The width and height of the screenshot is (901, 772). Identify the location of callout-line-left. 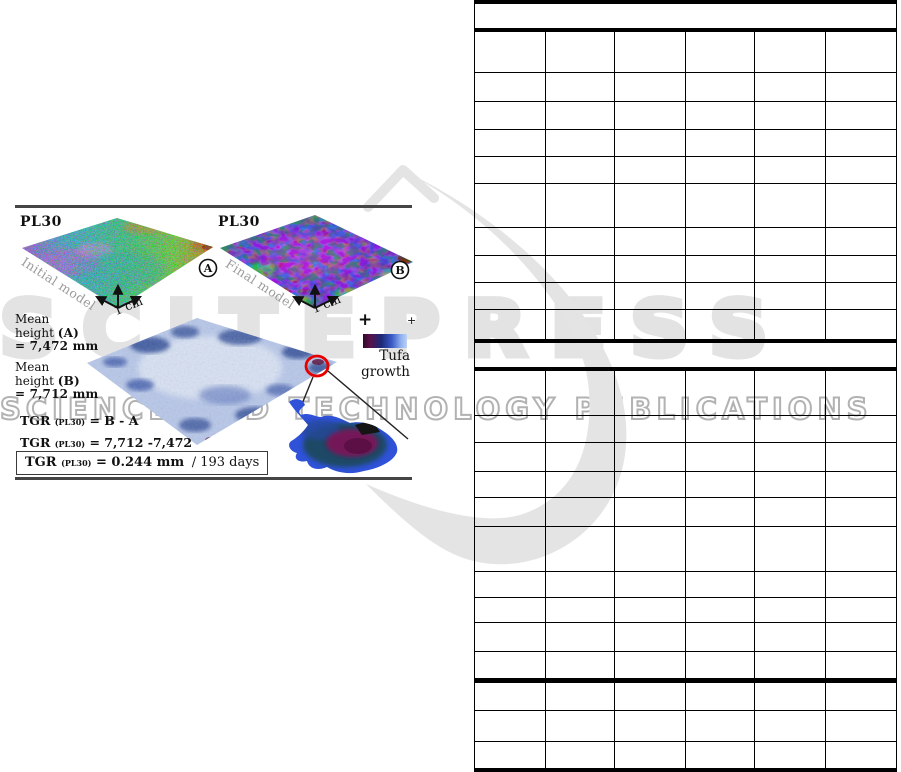
(307, 390).